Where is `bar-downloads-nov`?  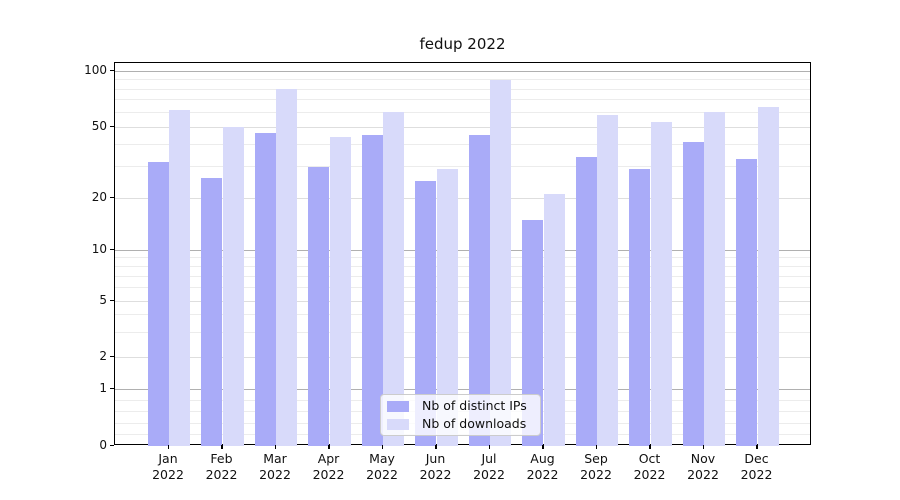
bar-downloads-nov is located at coordinates (715, 279).